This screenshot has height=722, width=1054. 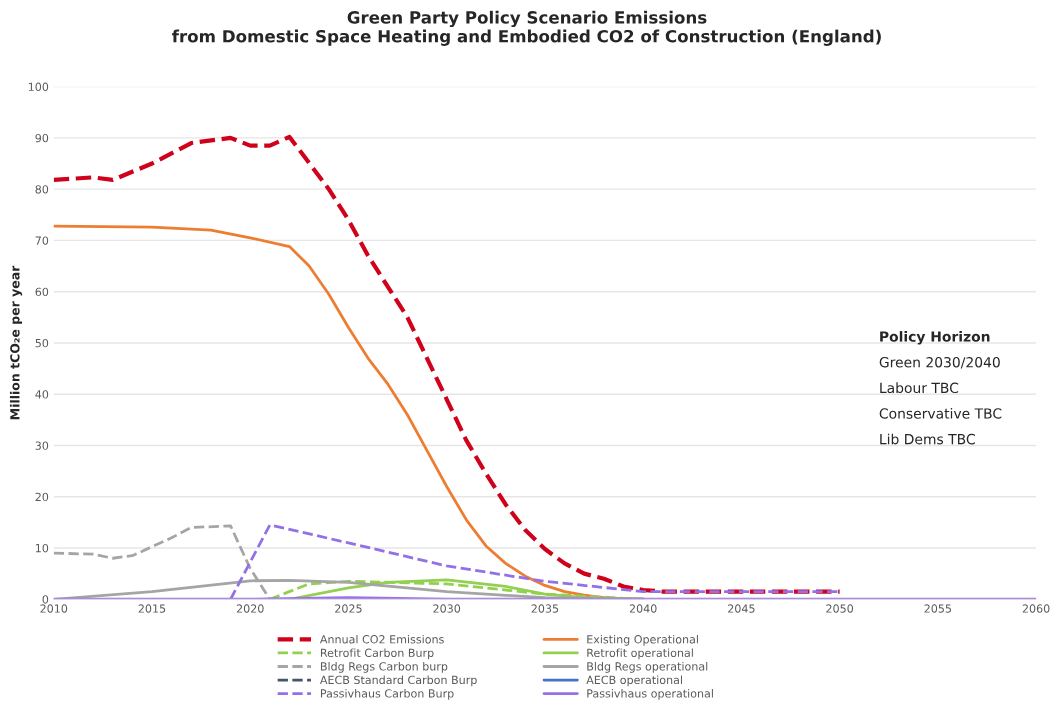 I want to click on y-tick-label: 70, so click(x=42, y=240).